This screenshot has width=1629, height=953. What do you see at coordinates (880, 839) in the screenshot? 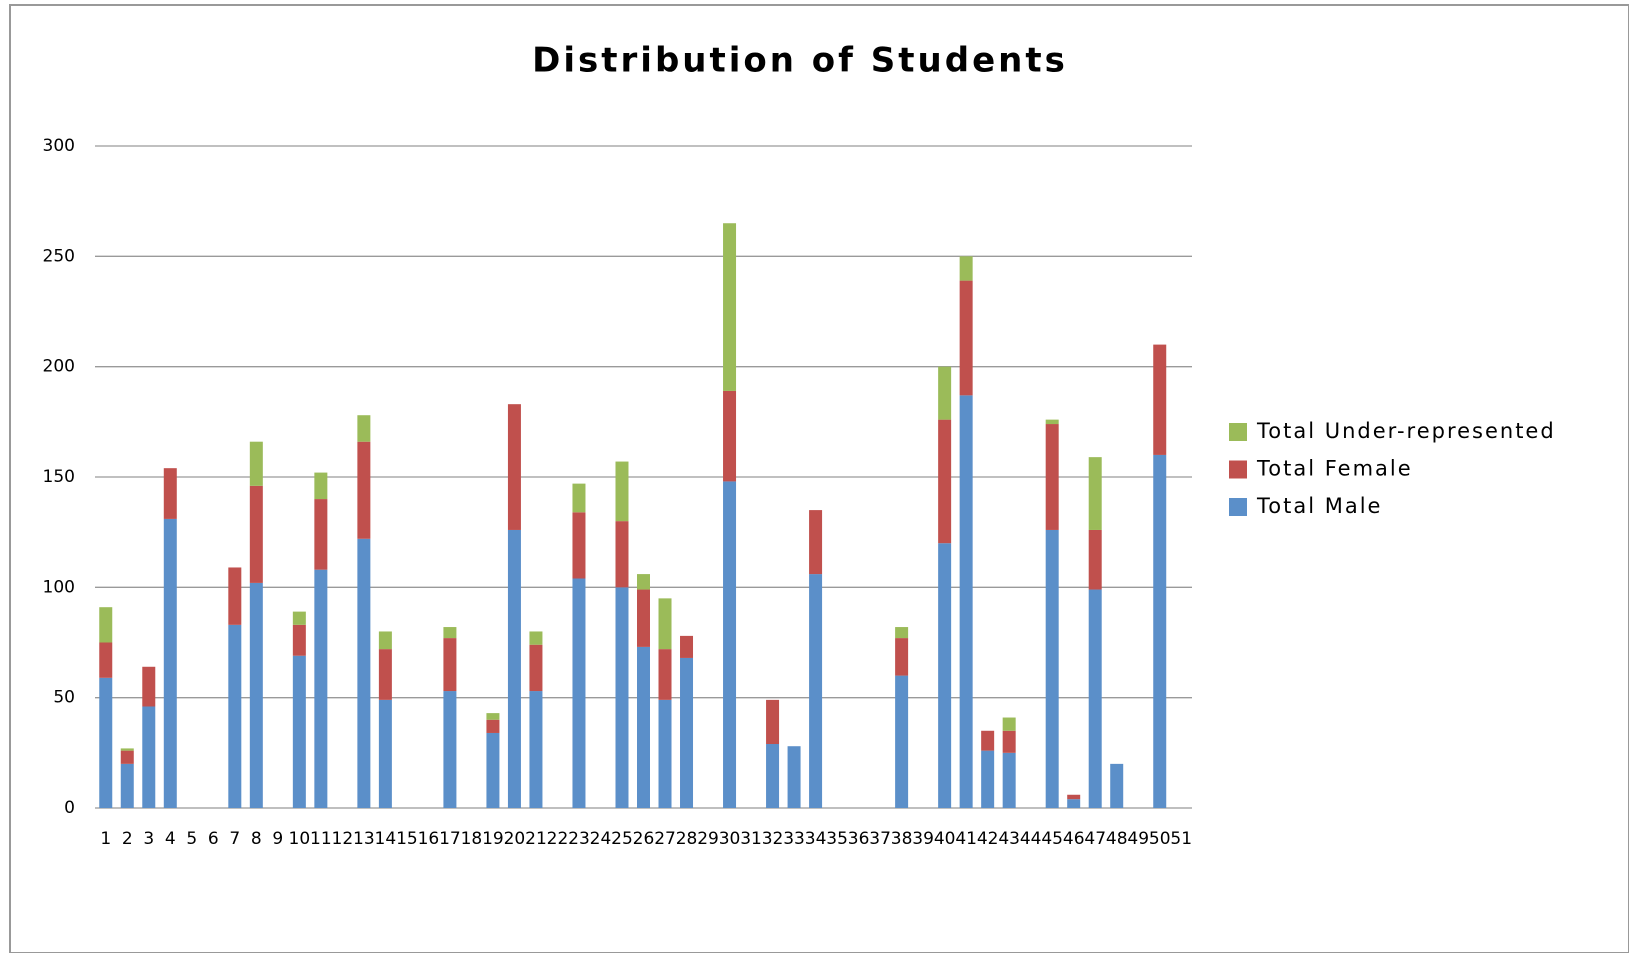
I see `x-tick-label: 37` at bounding box center [880, 839].